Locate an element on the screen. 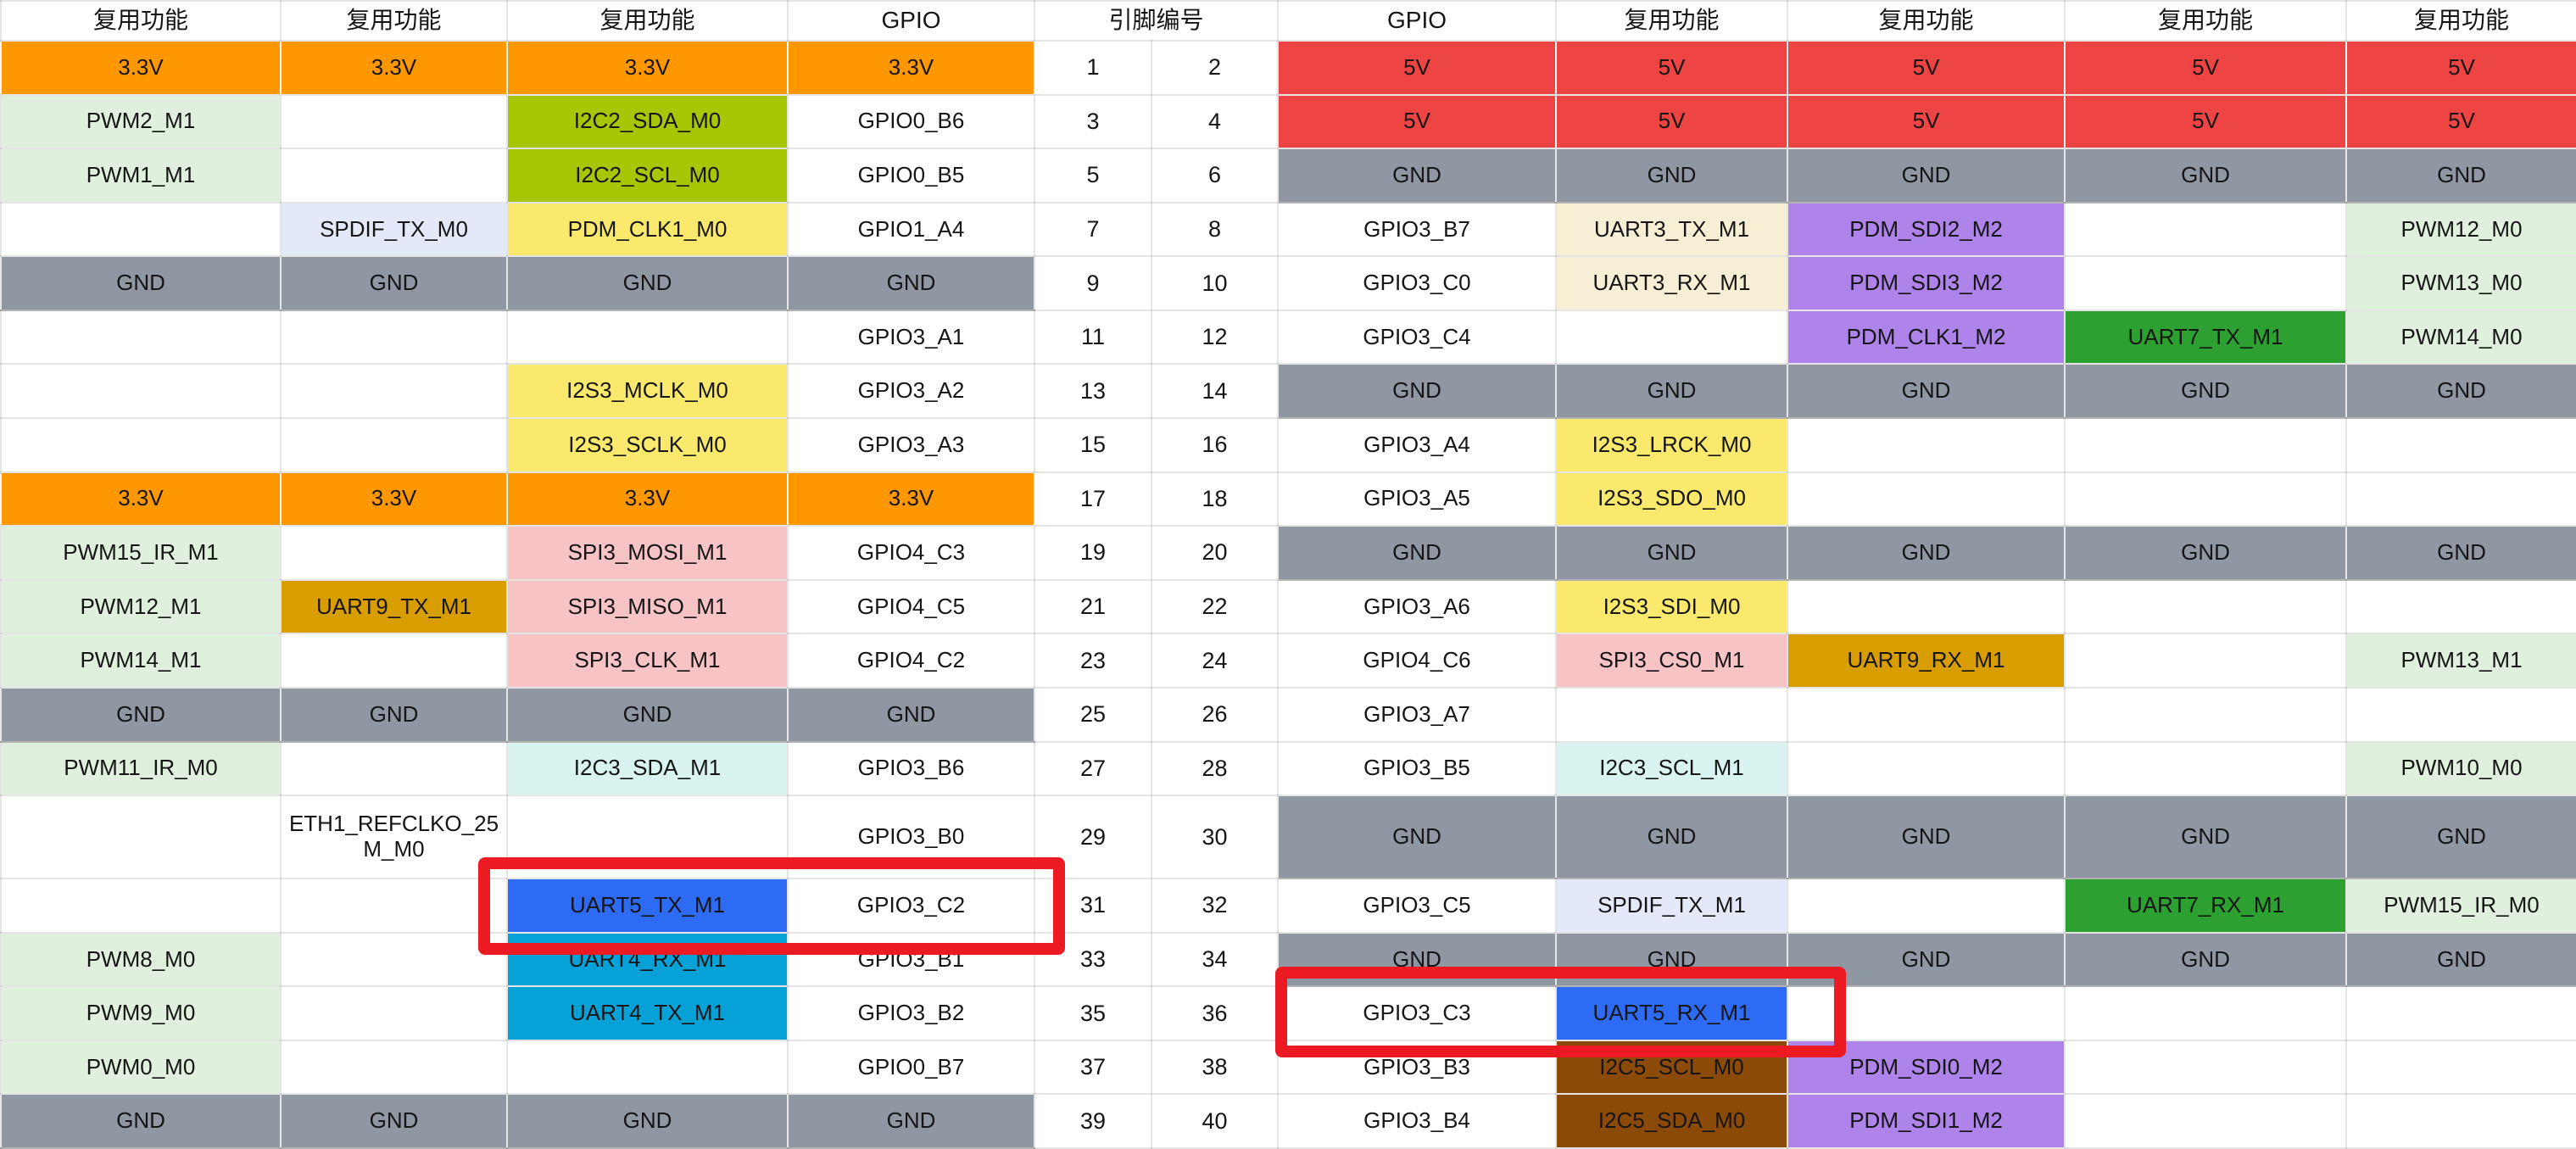  pin-number-cell: 26 is located at coordinates (1215, 714).